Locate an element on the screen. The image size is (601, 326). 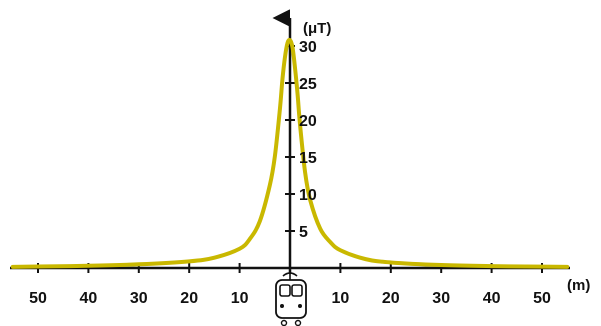
y-tick-label: 10 is located at coordinates (308, 195).